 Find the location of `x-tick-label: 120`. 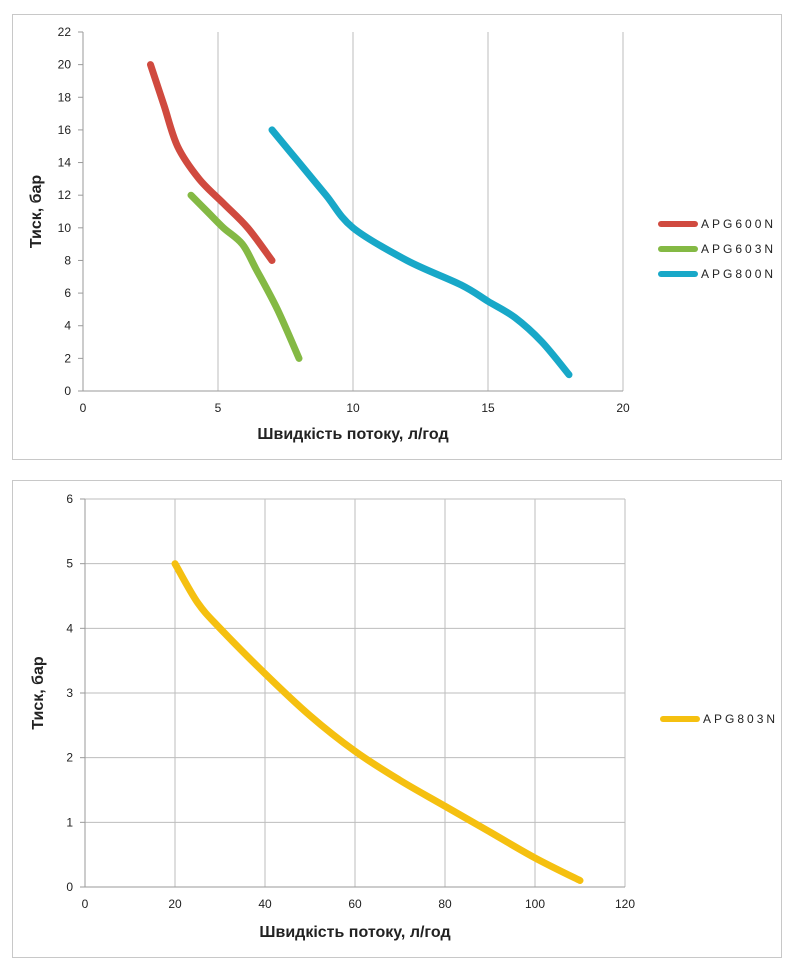

x-tick-label: 120 is located at coordinates (625, 904).